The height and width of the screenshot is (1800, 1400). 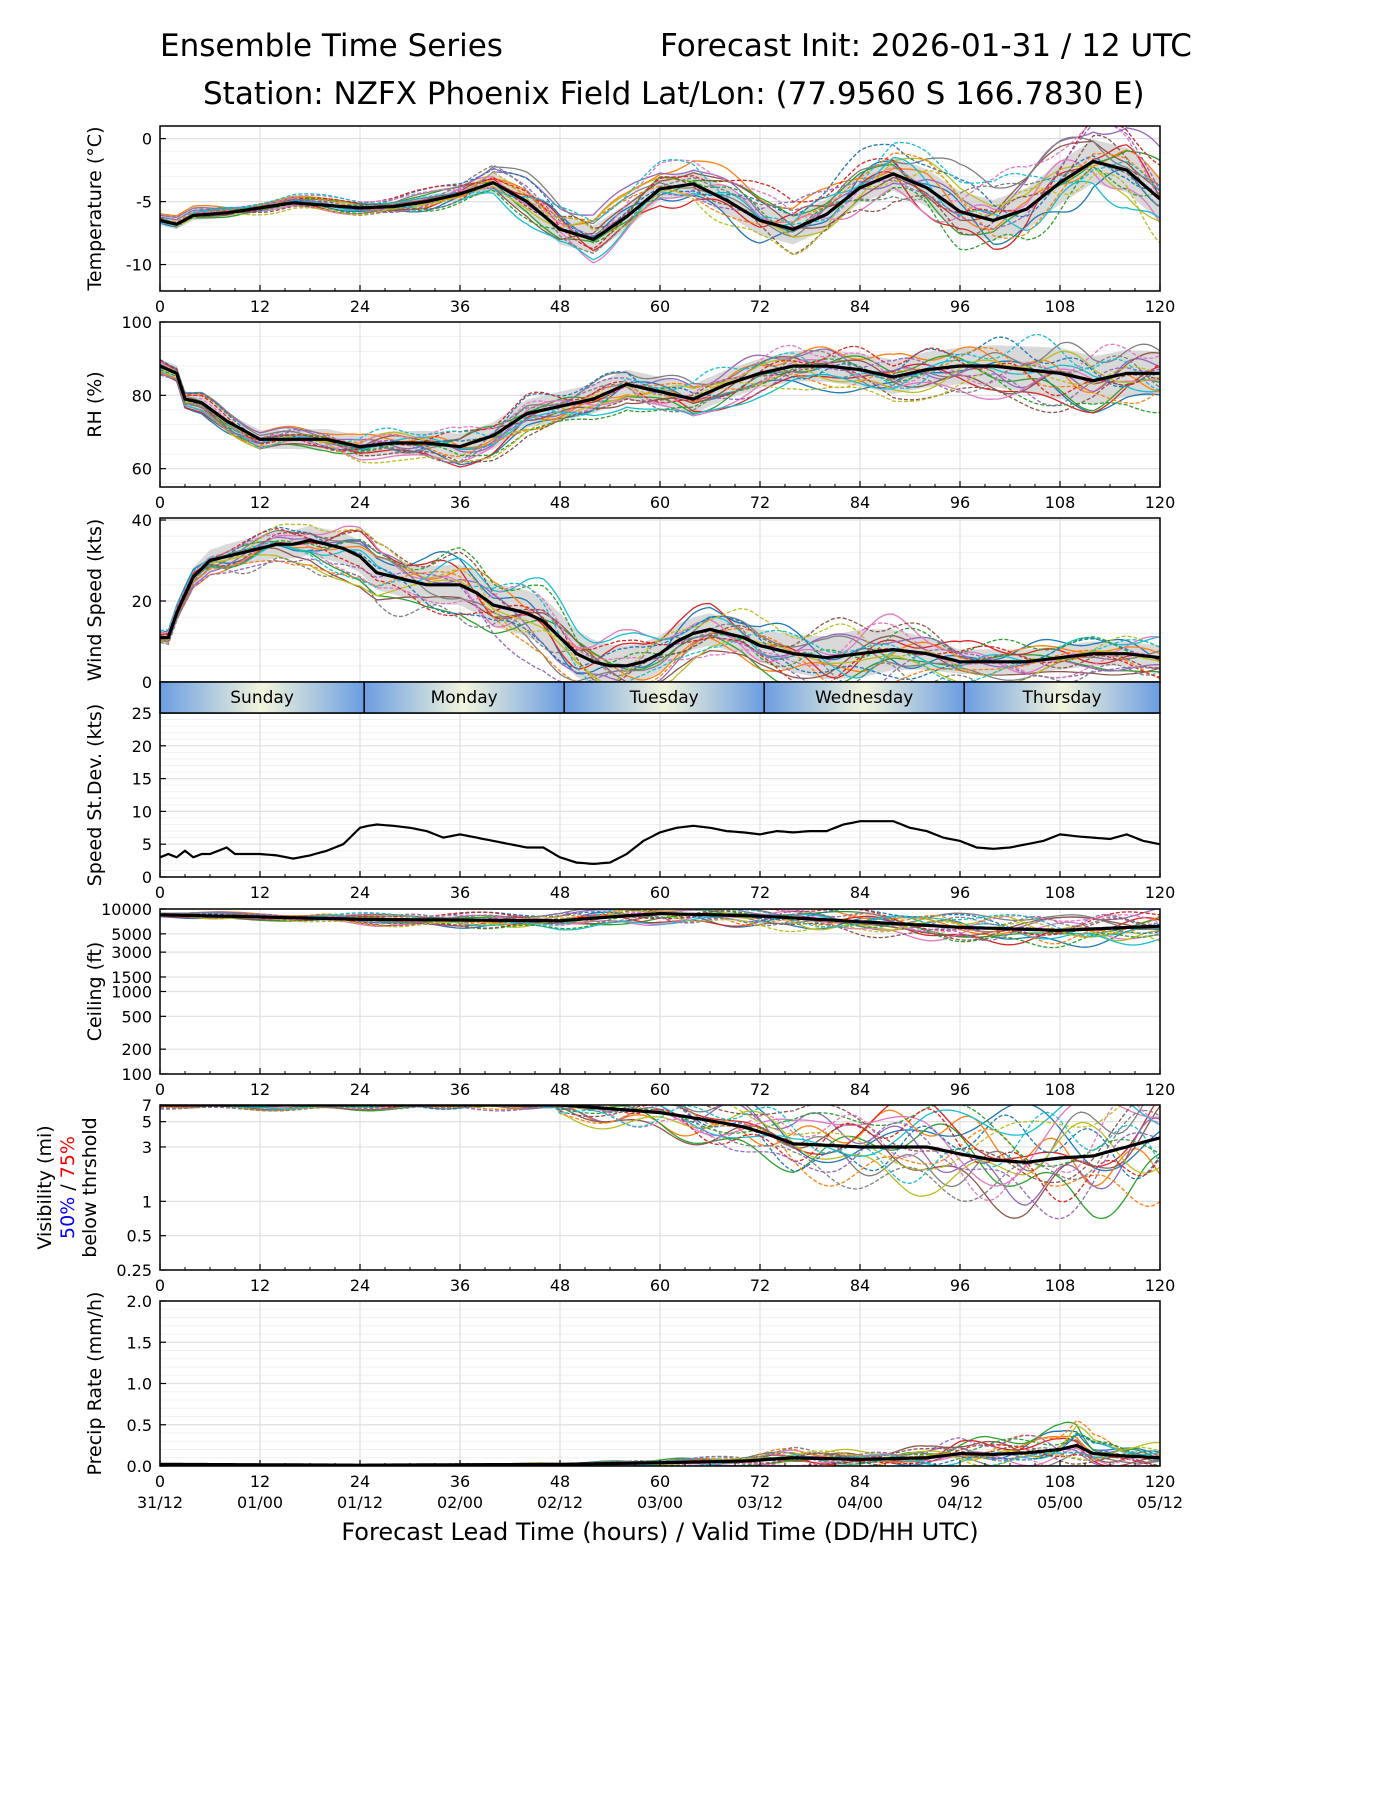 I want to click on spread-band, so click(x=660, y=196).